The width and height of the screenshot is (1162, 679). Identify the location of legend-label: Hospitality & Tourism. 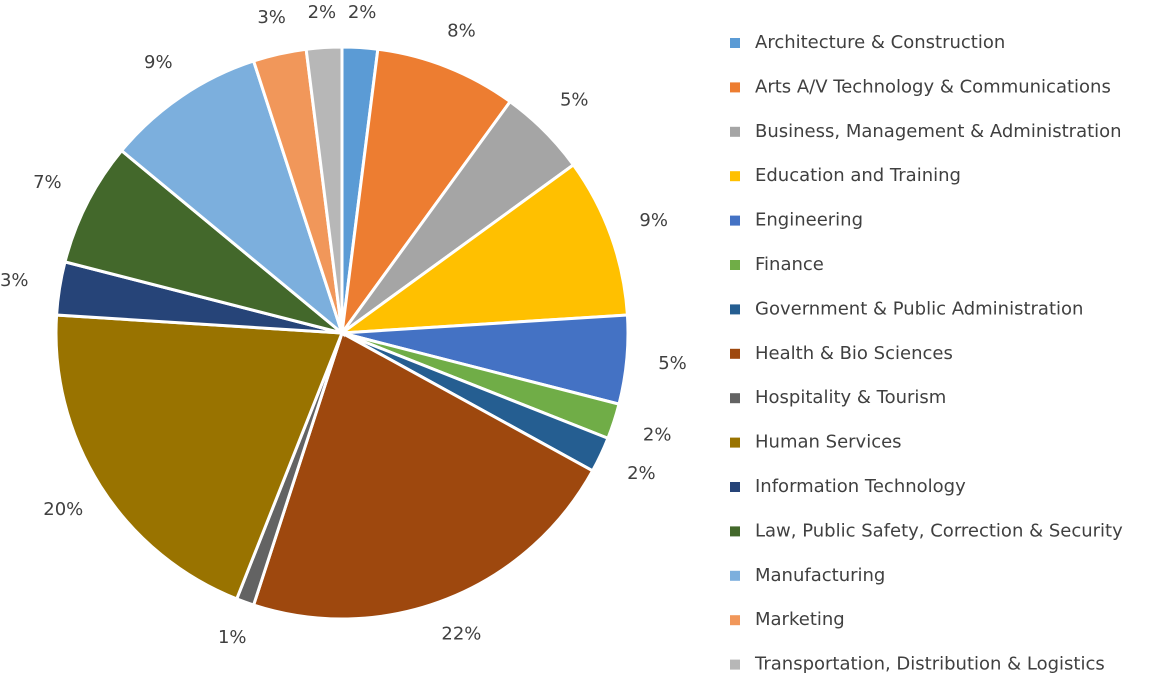
(850, 397).